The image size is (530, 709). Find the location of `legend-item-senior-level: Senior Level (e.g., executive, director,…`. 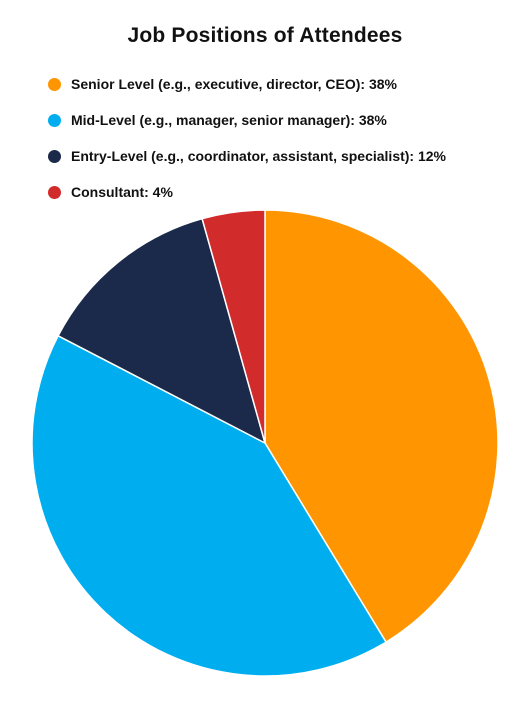

legend-item-senior-level: Senior Level (e.g., executive, director,… is located at coordinates (283, 84).